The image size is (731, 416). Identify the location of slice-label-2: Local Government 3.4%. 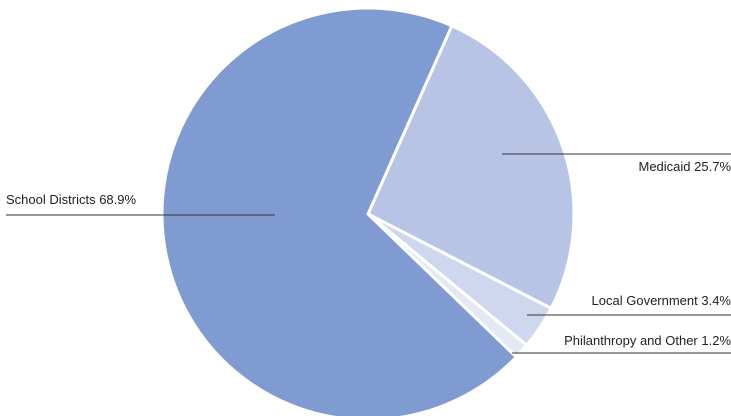
(661, 300).